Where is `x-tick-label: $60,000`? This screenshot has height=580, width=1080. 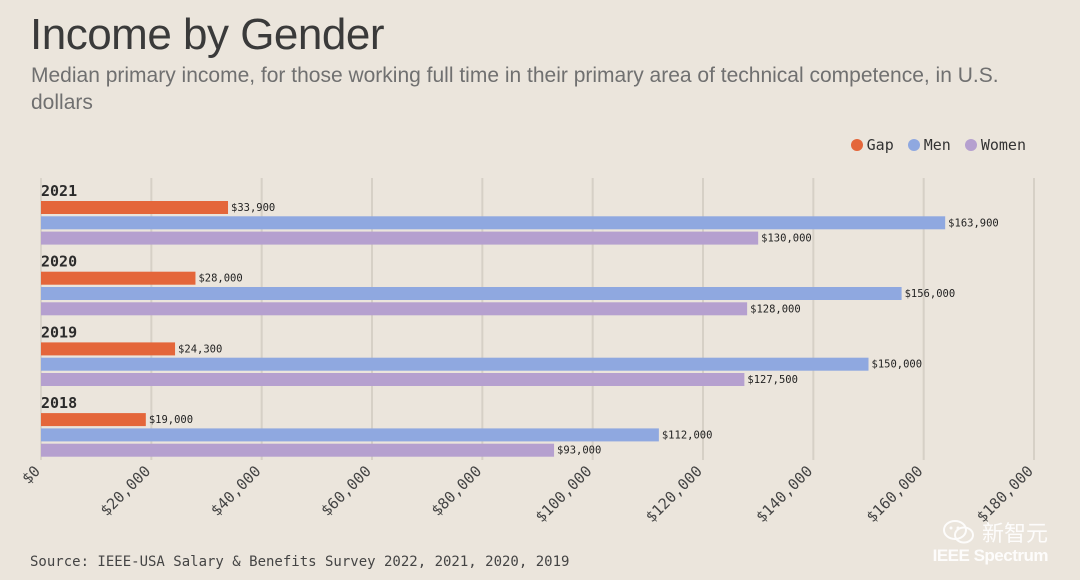
x-tick-label: $60,000 is located at coordinates (345, 490).